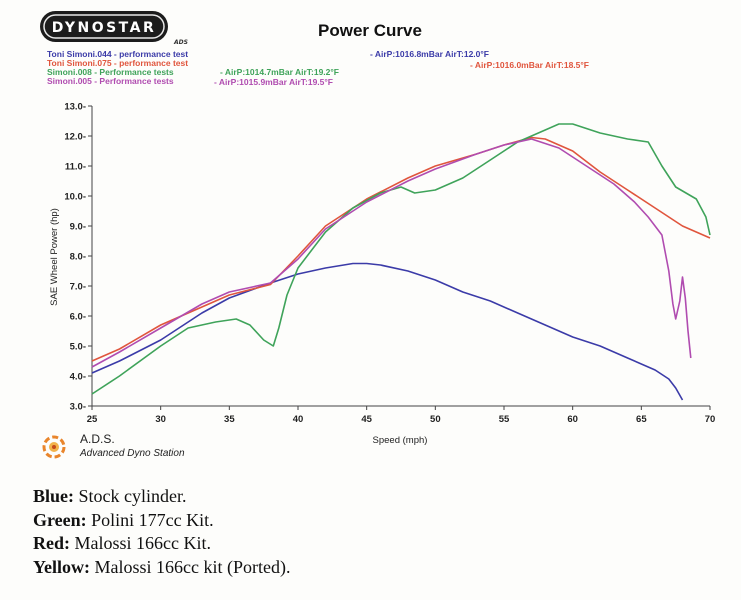  I want to click on caption-text: Polini 177cc Kit., so click(150, 519).